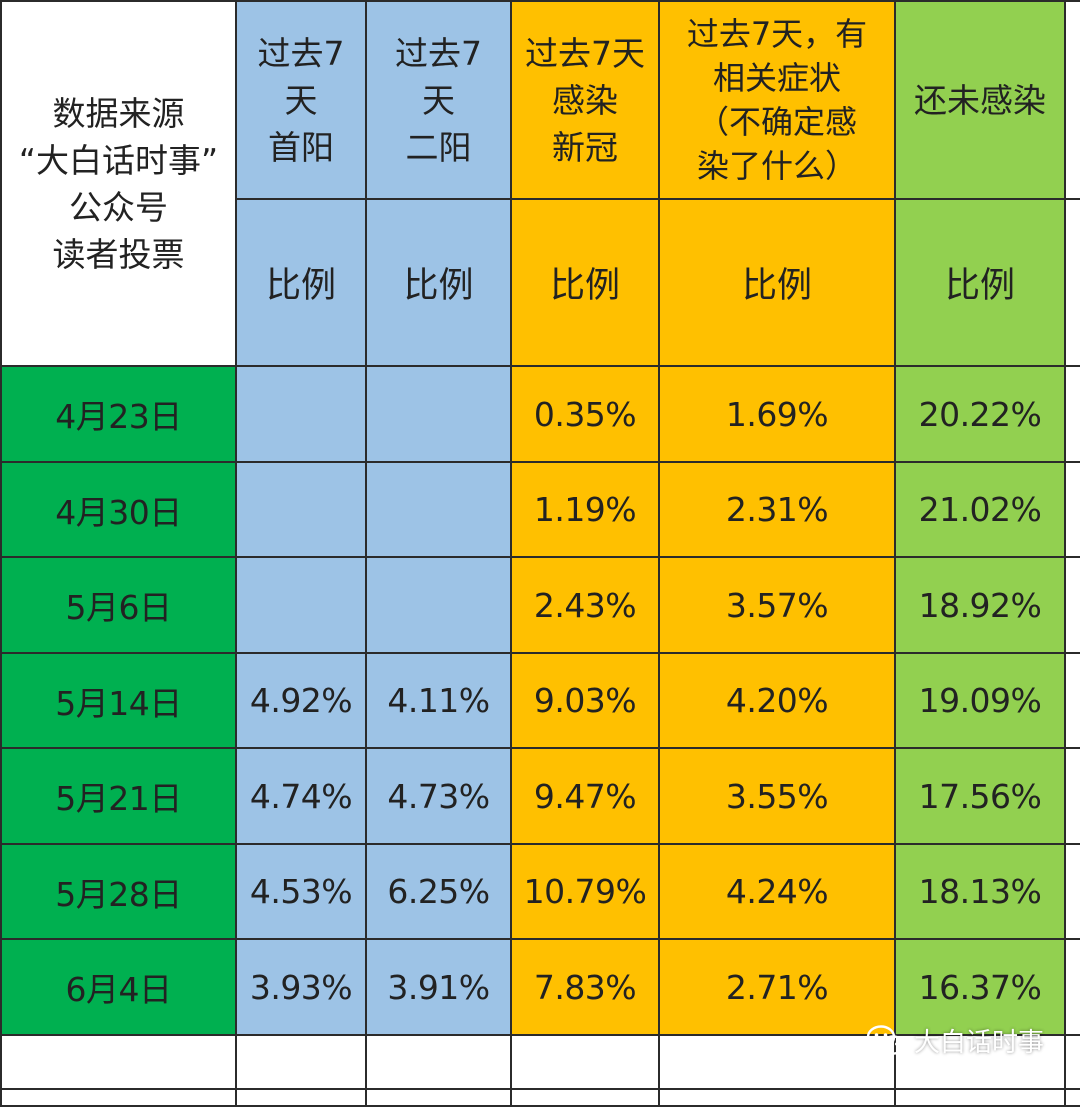 The image size is (1080, 1107). I want to click on row-date: 5月14日, so click(118, 701).